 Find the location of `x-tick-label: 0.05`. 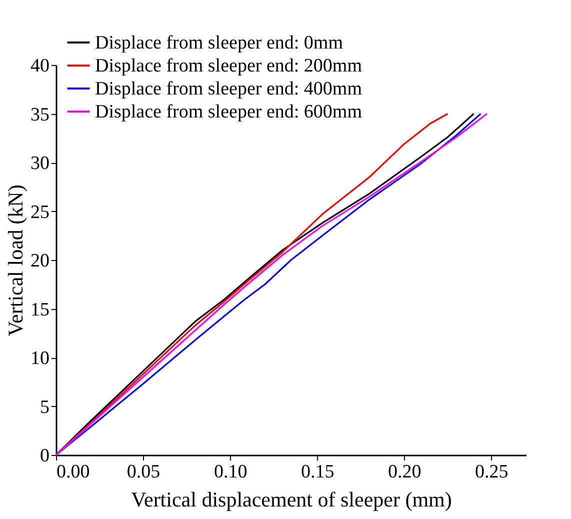

x-tick-label: 0.05 is located at coordinates (143, 472).